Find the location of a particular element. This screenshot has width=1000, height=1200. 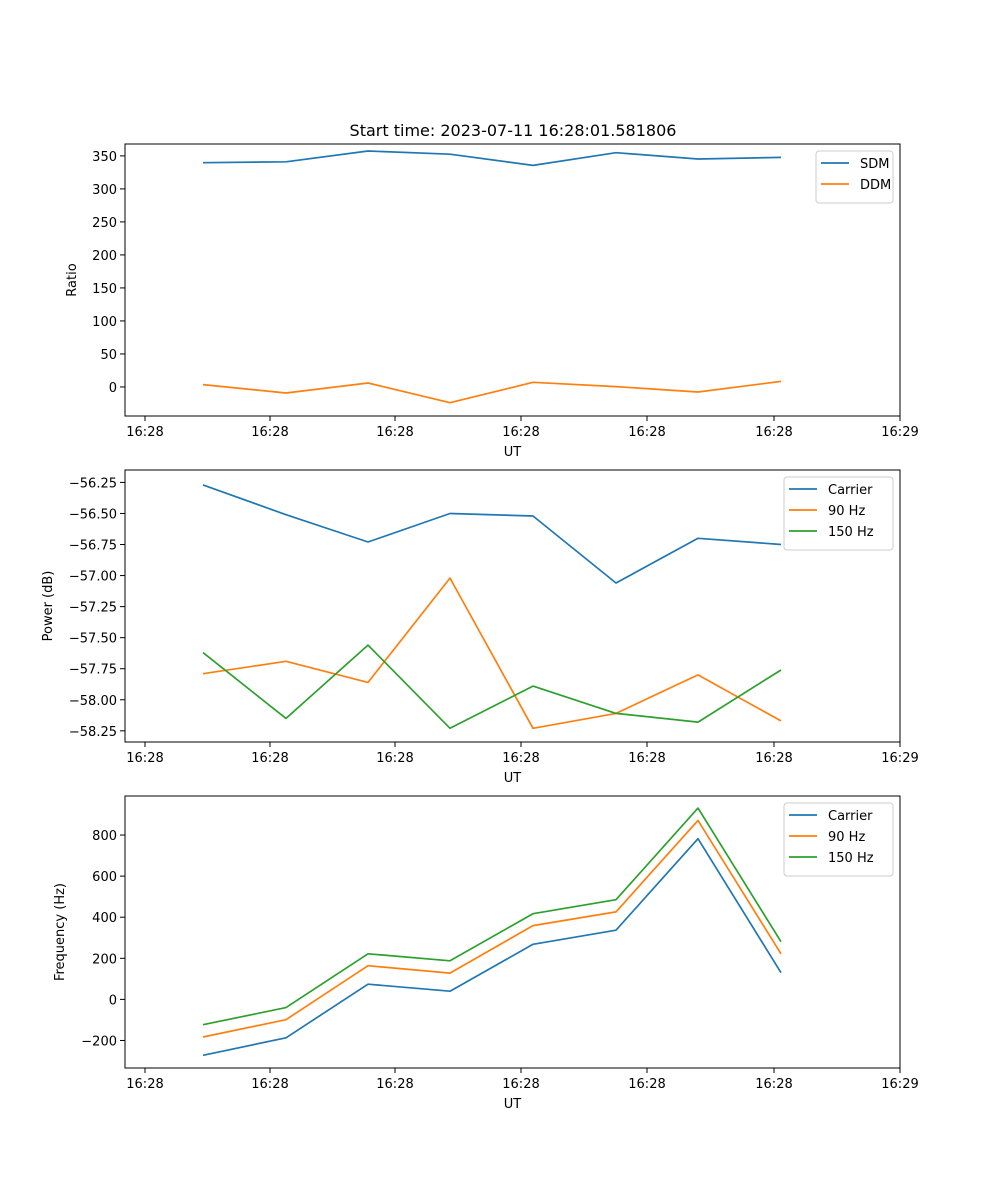

y-tick-label: 600 is located at coordinates (104, 877).